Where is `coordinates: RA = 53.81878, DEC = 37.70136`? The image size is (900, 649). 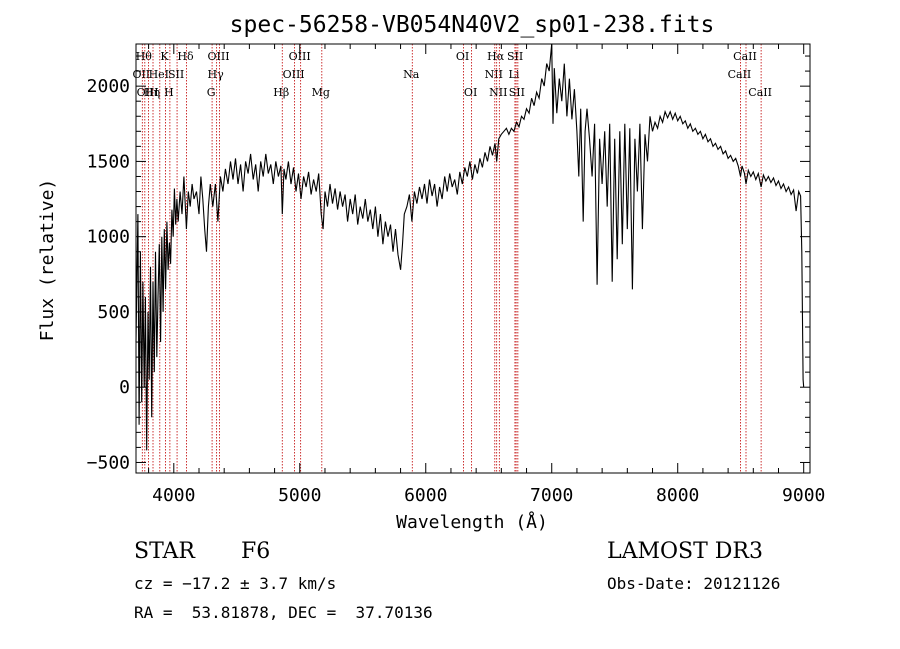 coordinates: RA = 53.81878, DEC = 37.70136 is located at coordinates (283, 612).